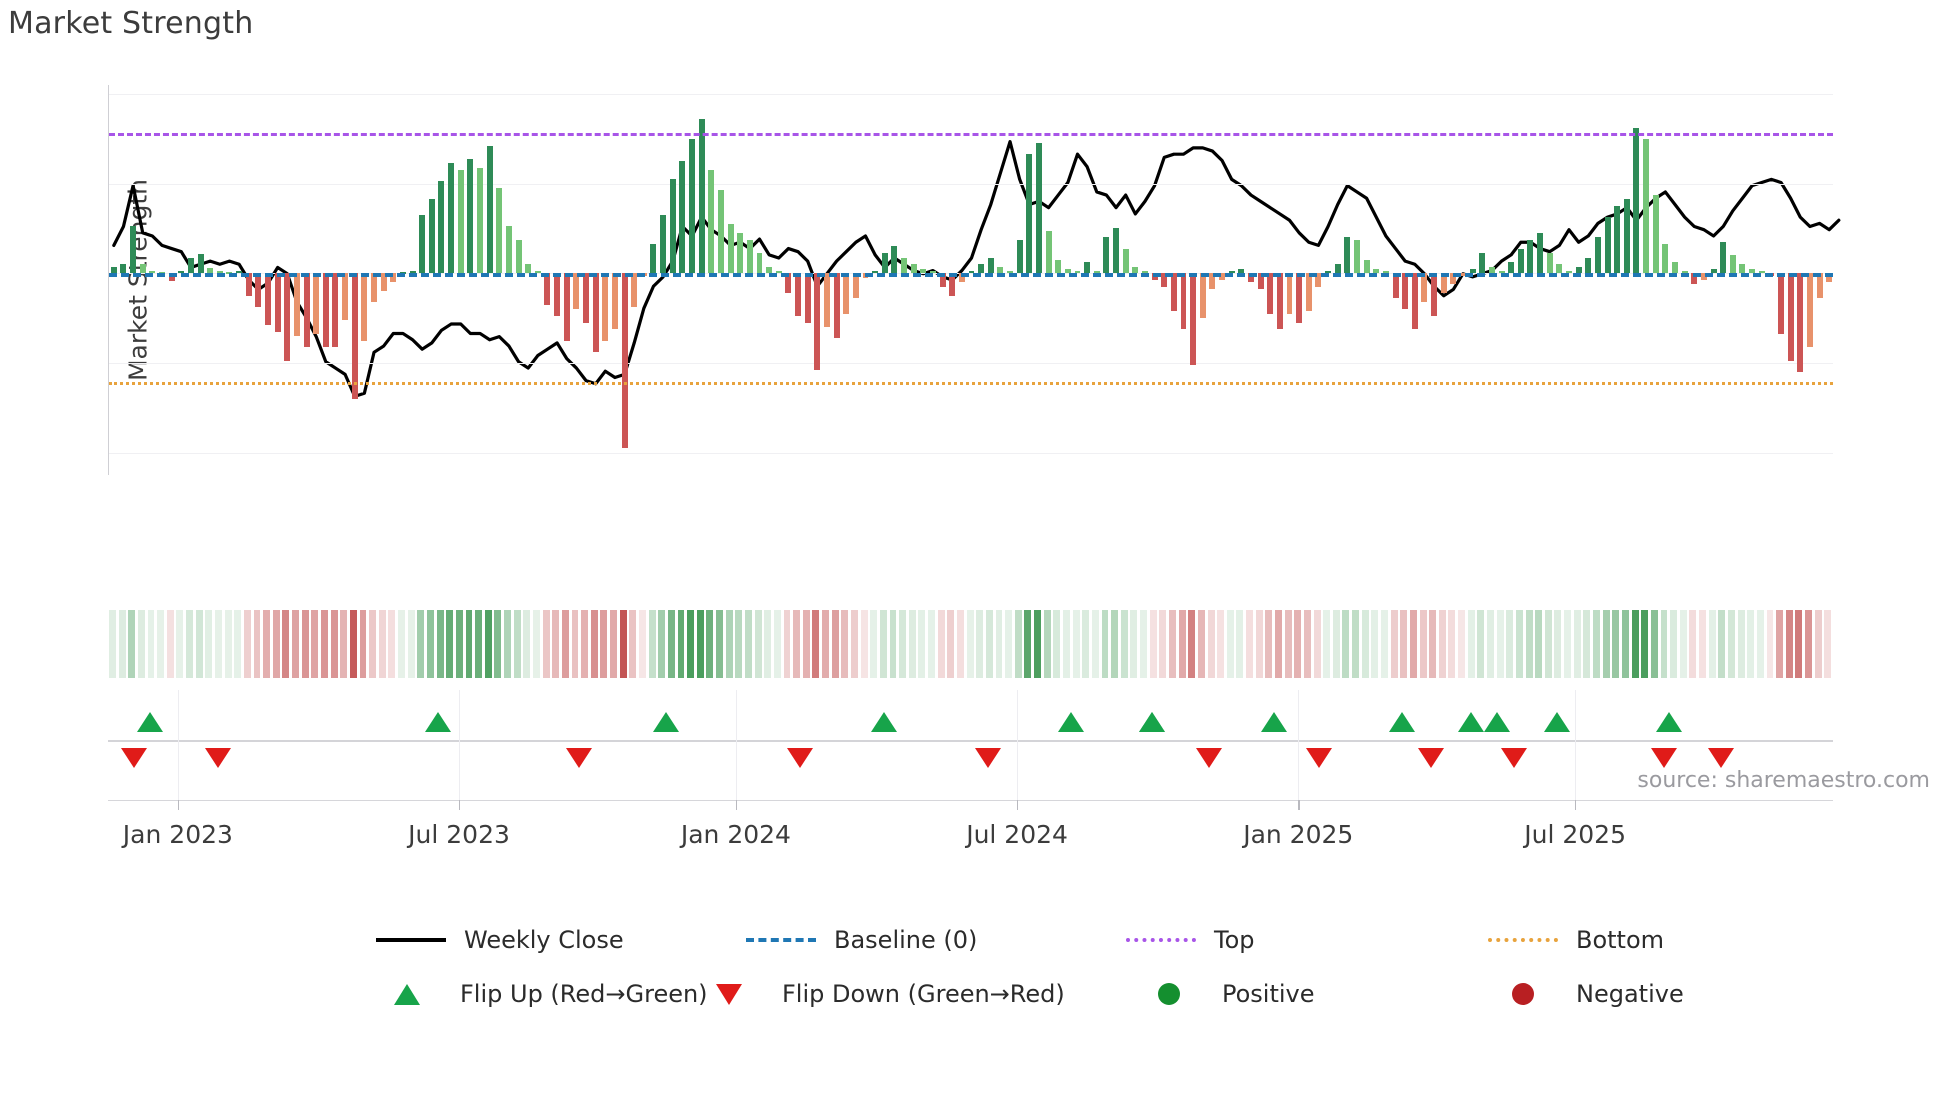  What do you see at coordinates (1584, 994) in the screenshot?
I see `legend-item: Negative` at bounding box center [1584, 994].